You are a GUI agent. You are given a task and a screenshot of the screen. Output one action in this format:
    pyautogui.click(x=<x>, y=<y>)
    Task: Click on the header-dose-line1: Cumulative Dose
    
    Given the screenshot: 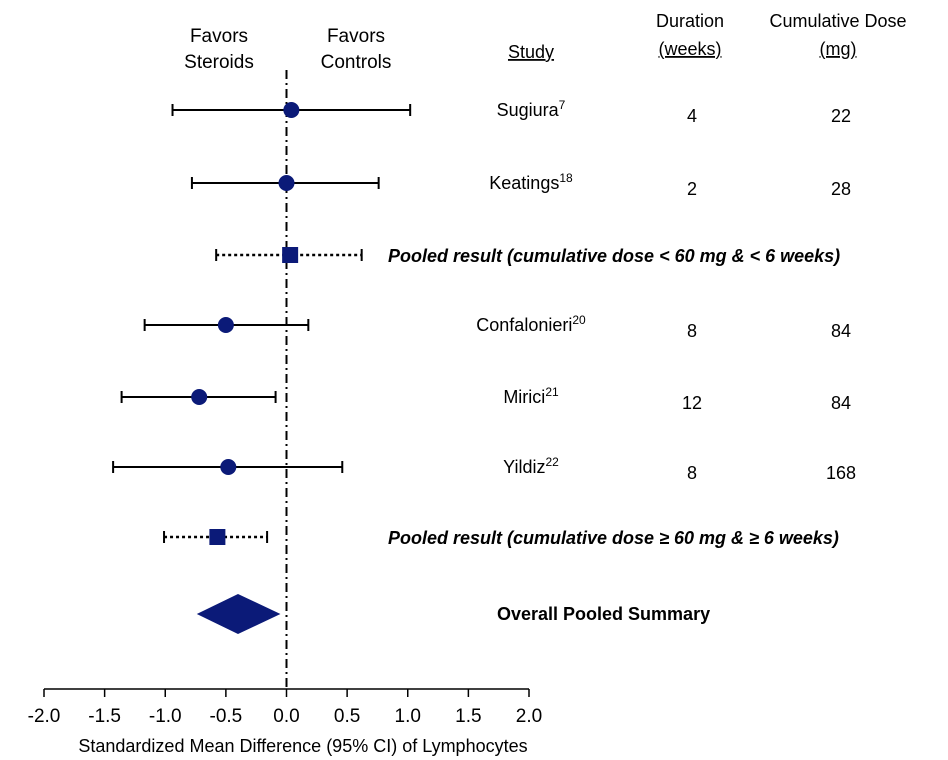 What is the action you would take?
    pyautogui.click(x=837, y=21)
    